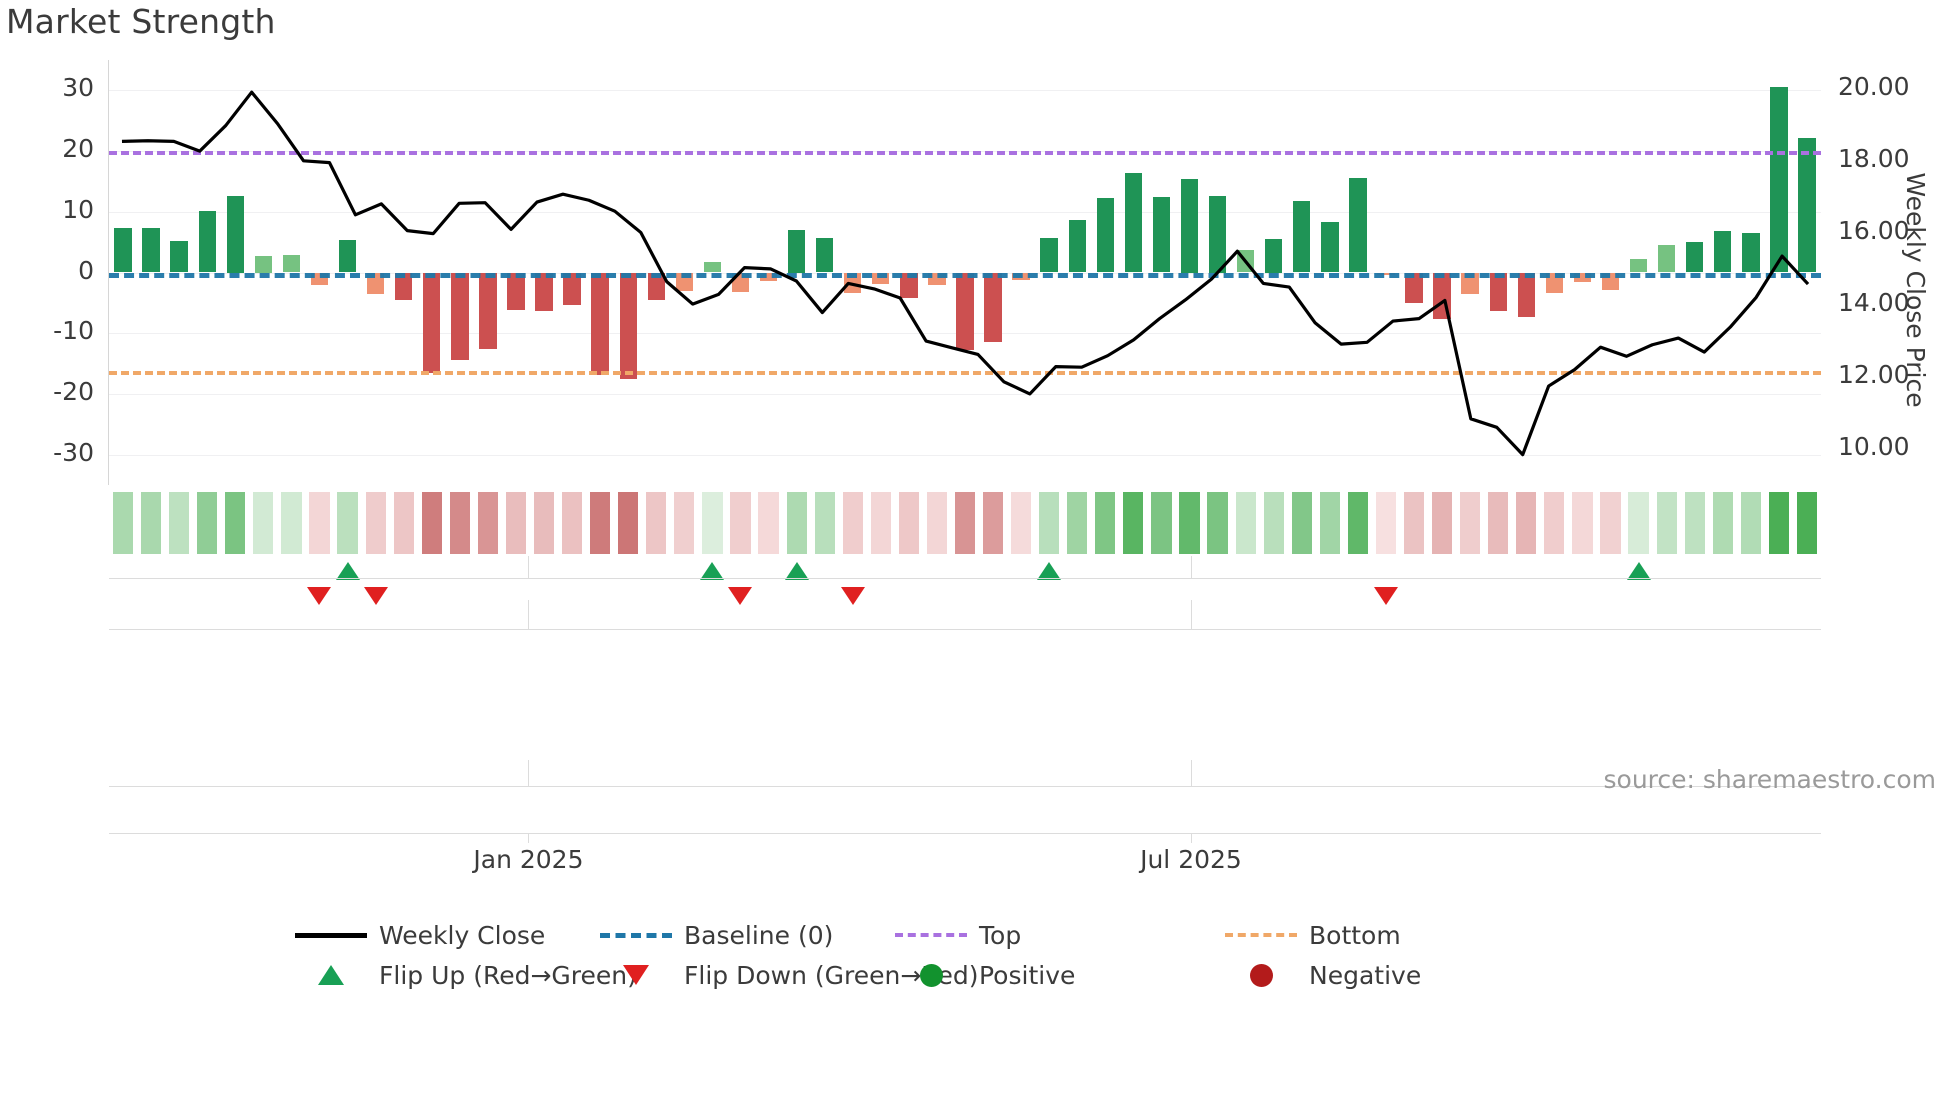 This screenshot has width=1960, height=1102. Describe the element at coordinates (716, 935) in the screenshot. I see `legend-item: Baseline (0)` at that location.